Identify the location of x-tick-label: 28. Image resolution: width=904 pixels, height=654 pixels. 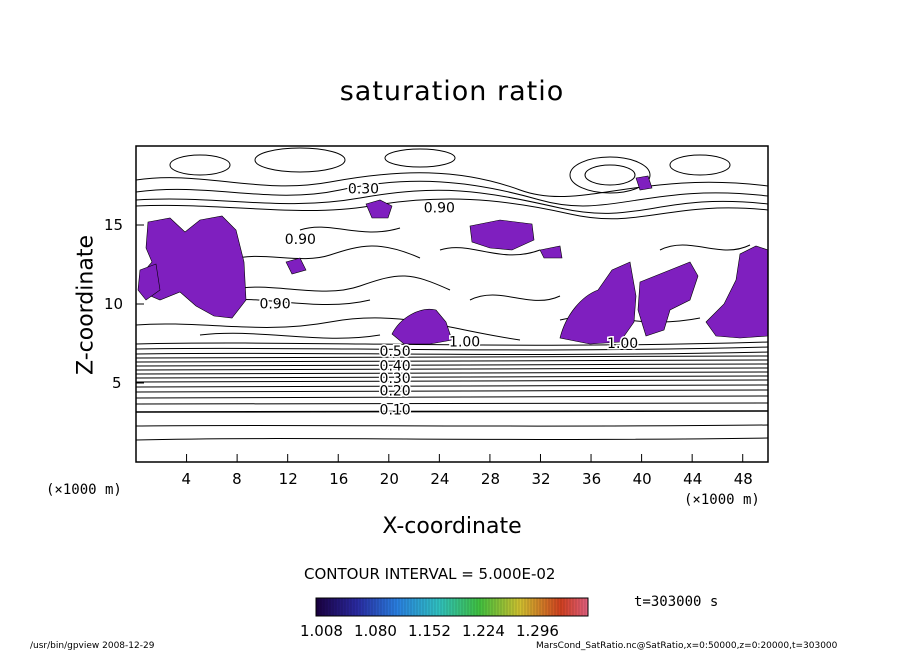
(490, 479).